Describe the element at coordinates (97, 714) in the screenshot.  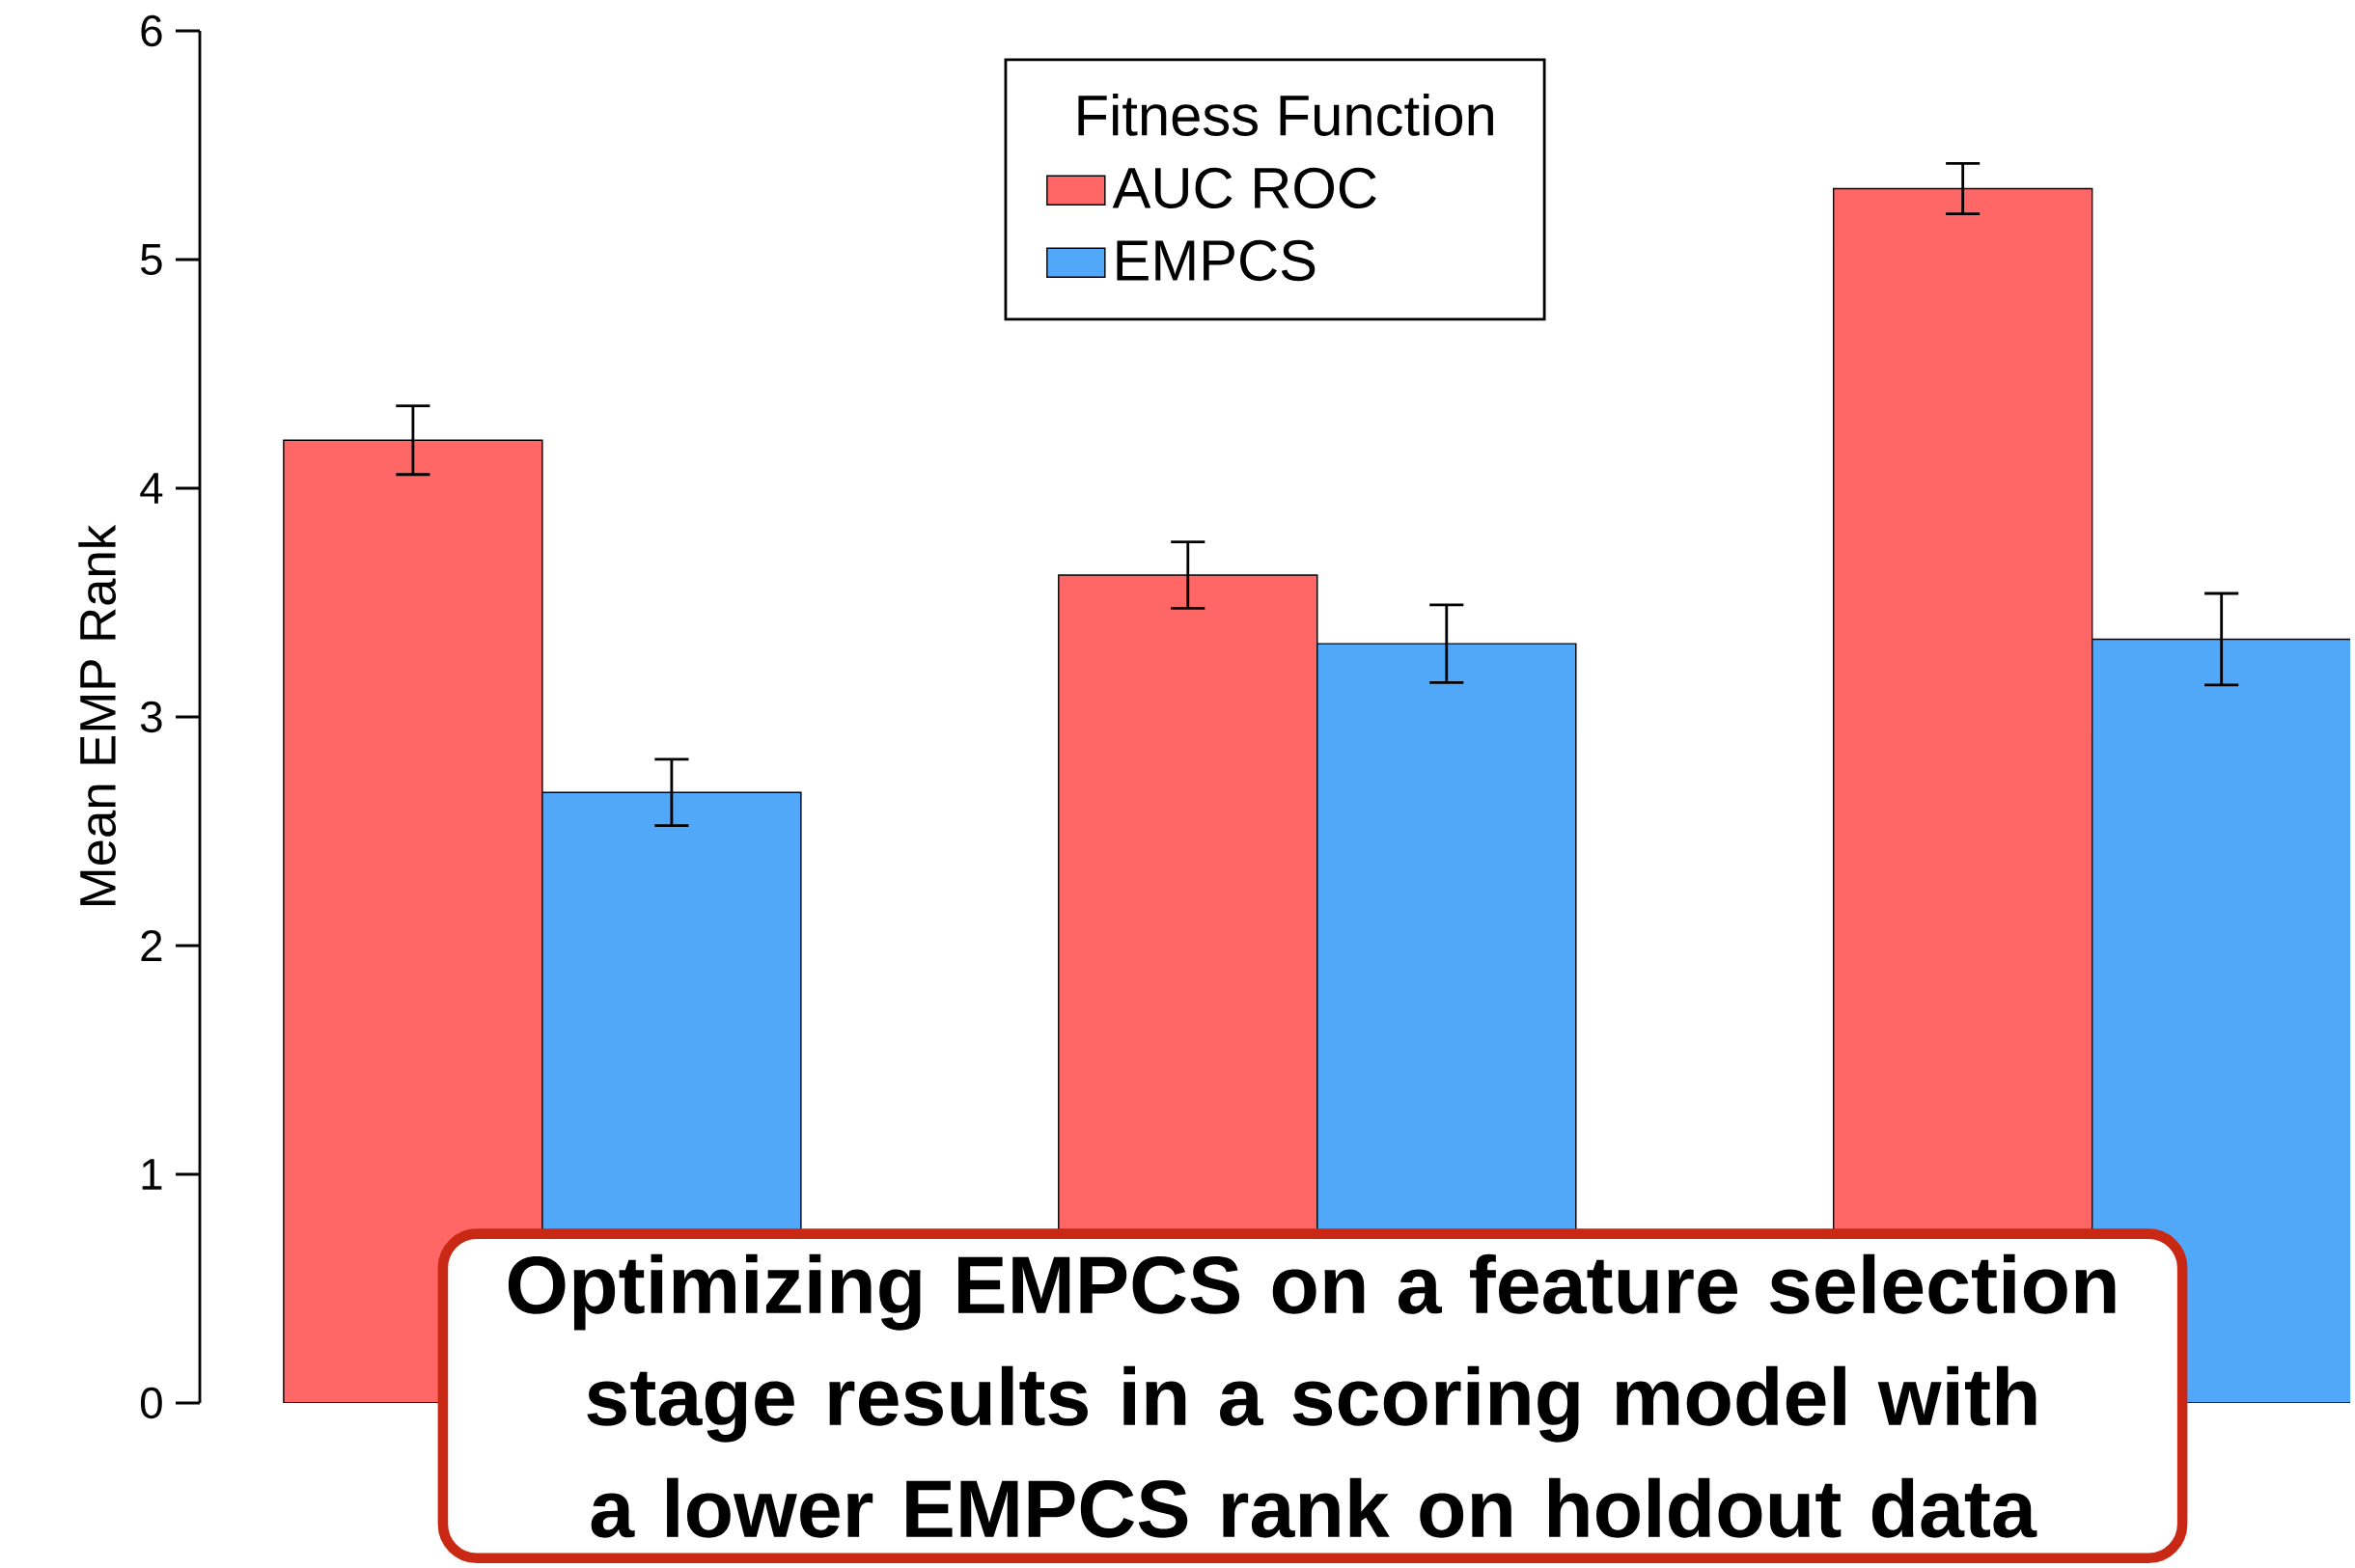
I see `y-axis-title: Mean EMP Rank` at that location.